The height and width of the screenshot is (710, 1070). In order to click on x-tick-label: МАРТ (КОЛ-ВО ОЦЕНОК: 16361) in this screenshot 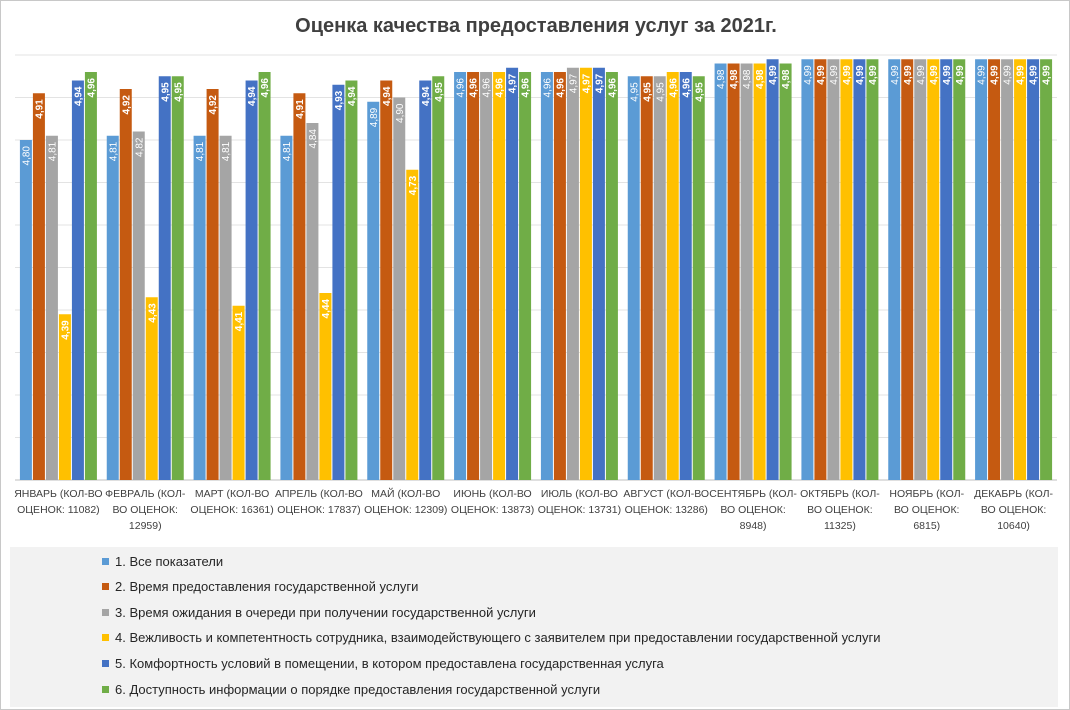, I will do `click(232, 502)`.